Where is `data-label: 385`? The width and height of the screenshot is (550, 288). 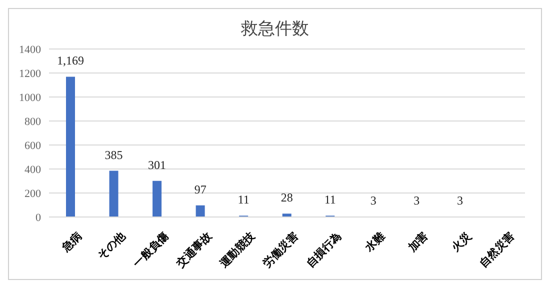
data-label: 385 is located at coordinates (113, 155).